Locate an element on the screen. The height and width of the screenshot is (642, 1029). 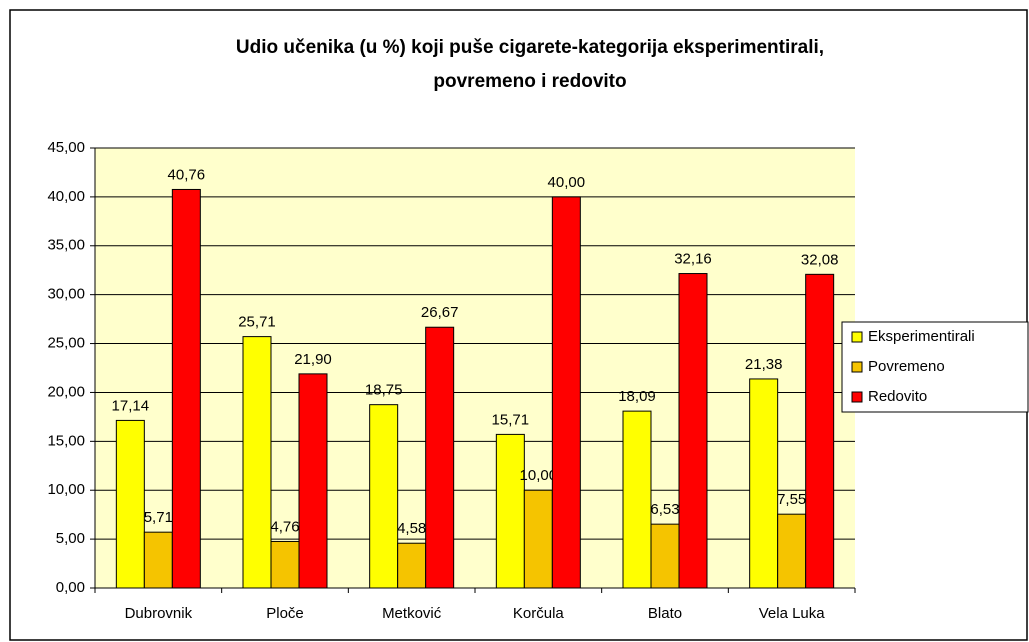
value-label: 15,71 is located at coordinates (511, 419).